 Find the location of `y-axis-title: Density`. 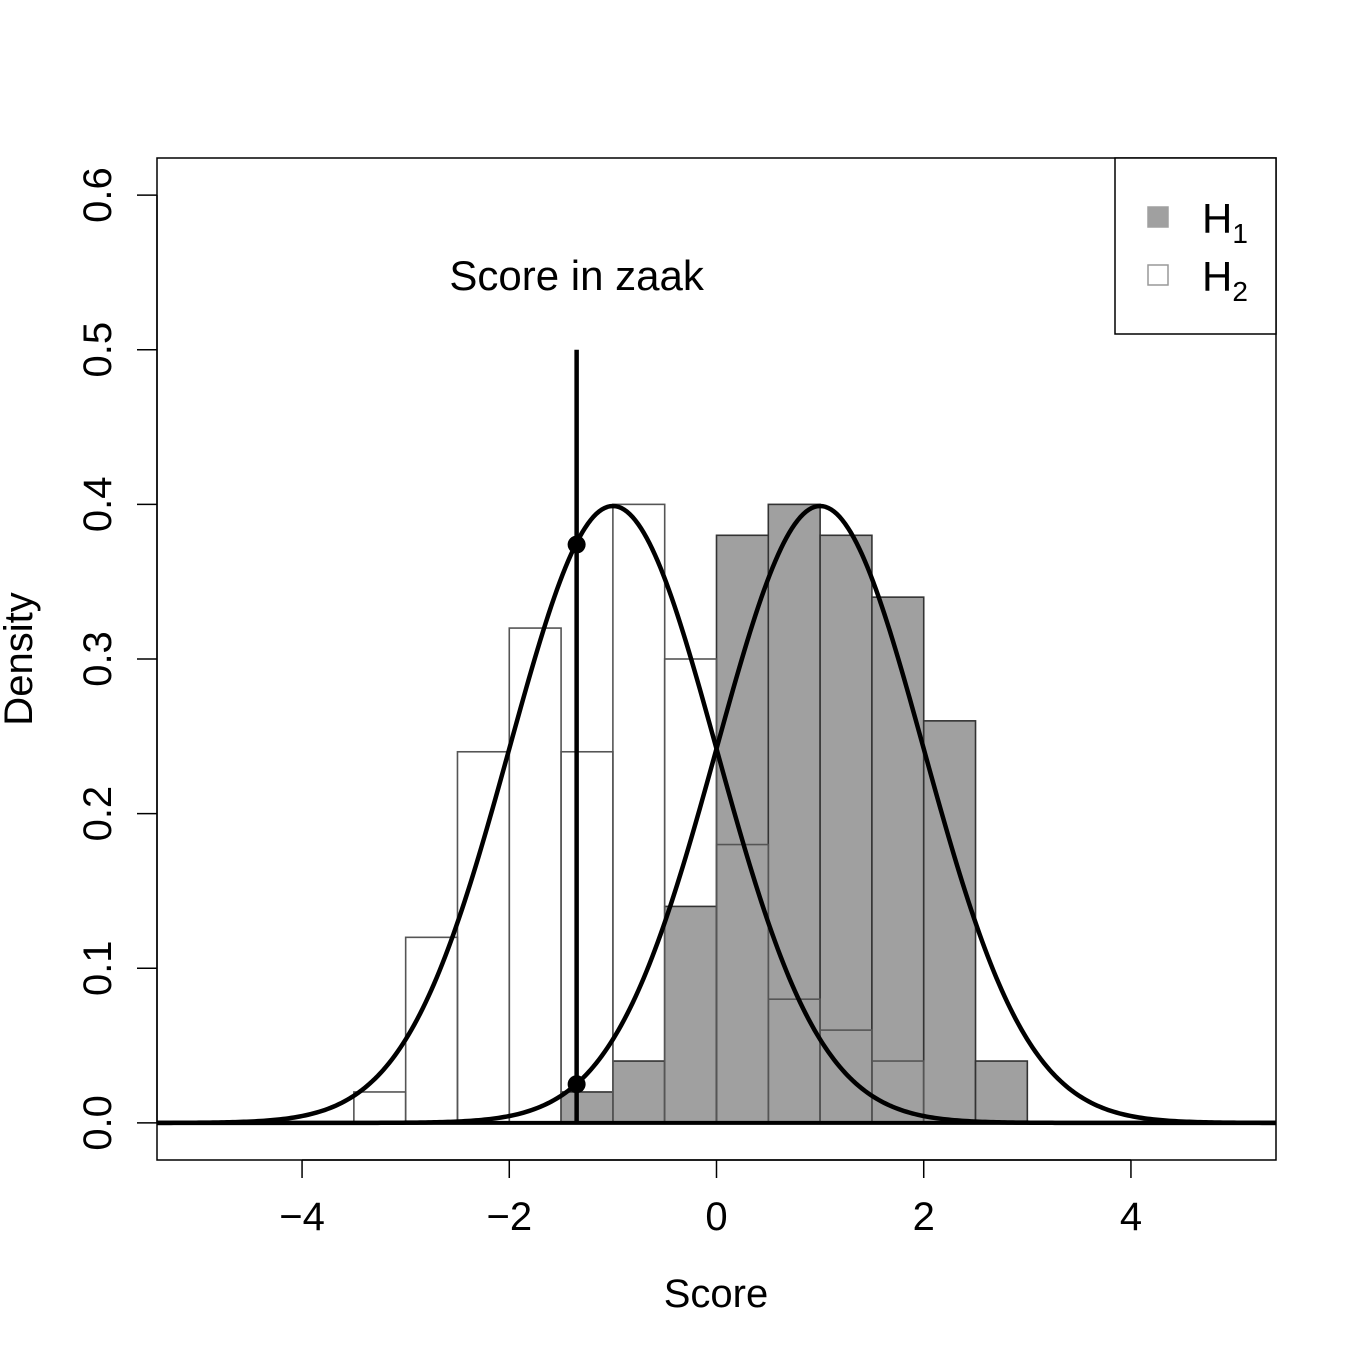

y-axis-title: Density is located at coordinates (20, 658).